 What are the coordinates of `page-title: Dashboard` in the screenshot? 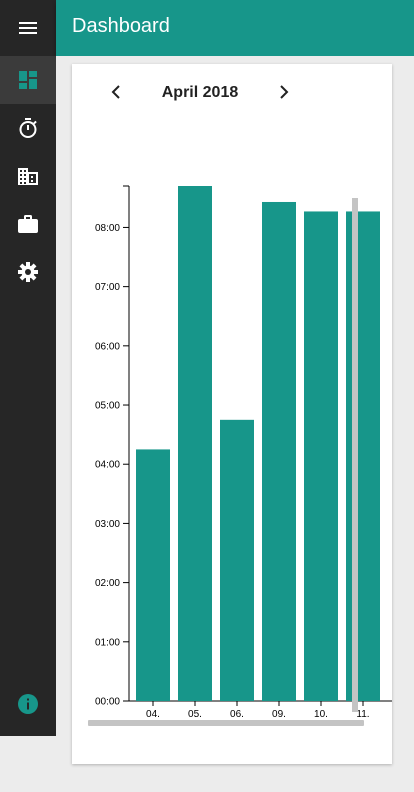 It's located at (121, 26).